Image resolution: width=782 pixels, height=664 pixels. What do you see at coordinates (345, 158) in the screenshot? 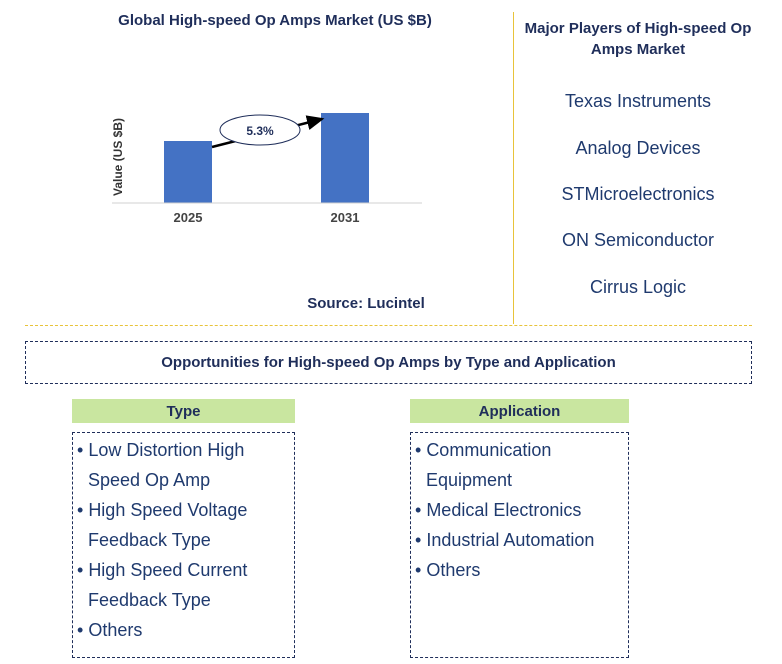
I see `bar-2031` at bounding box center [345, 158].